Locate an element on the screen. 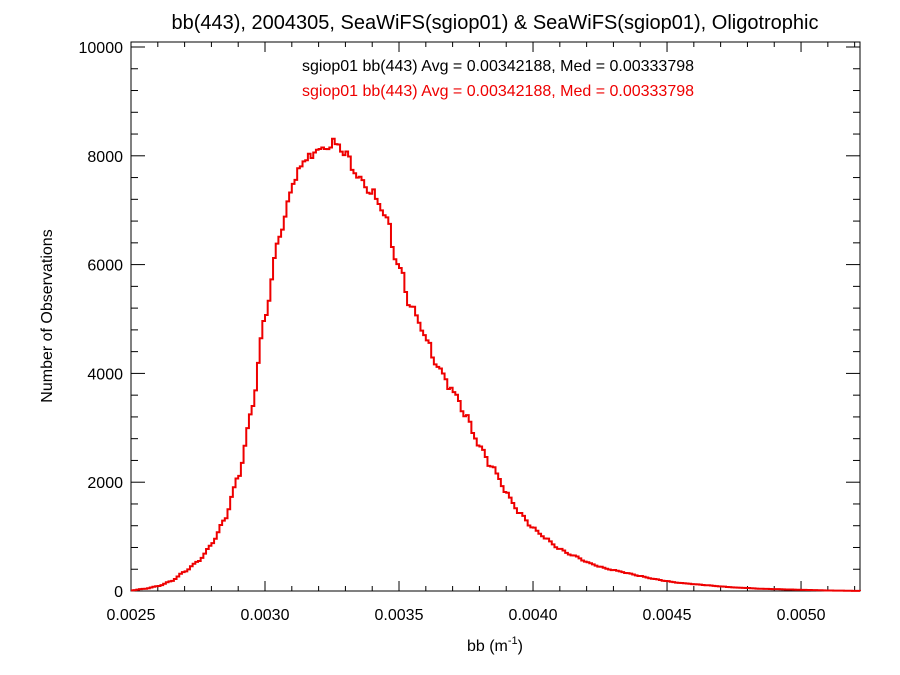 Image resolution: width=900 pixels, height=675 pixels. y-tick-label: 8000 is located at coordinates (105, 157).